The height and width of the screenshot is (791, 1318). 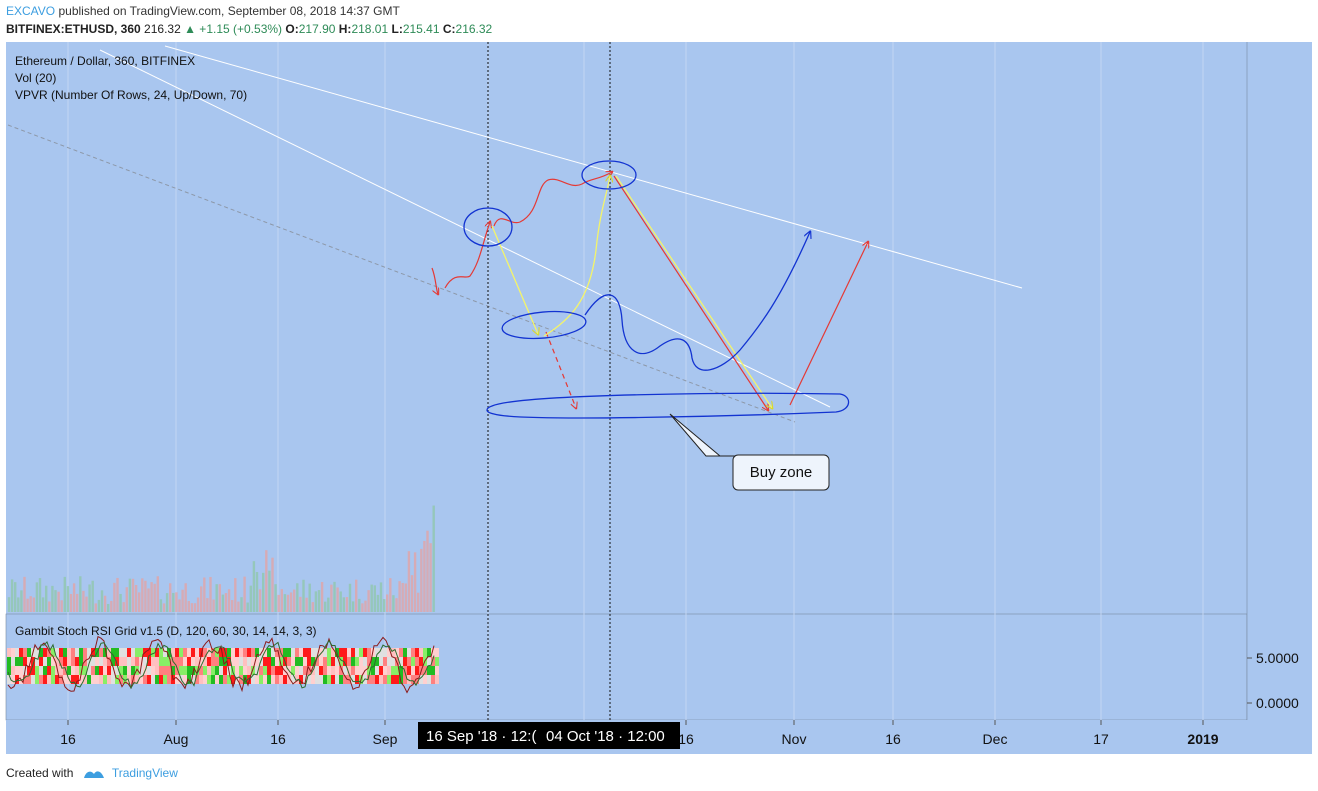 What do you see at coordinates (488, 227) in the screenshot?
I see `blue-circle-top` at bounding box center [488, 227].